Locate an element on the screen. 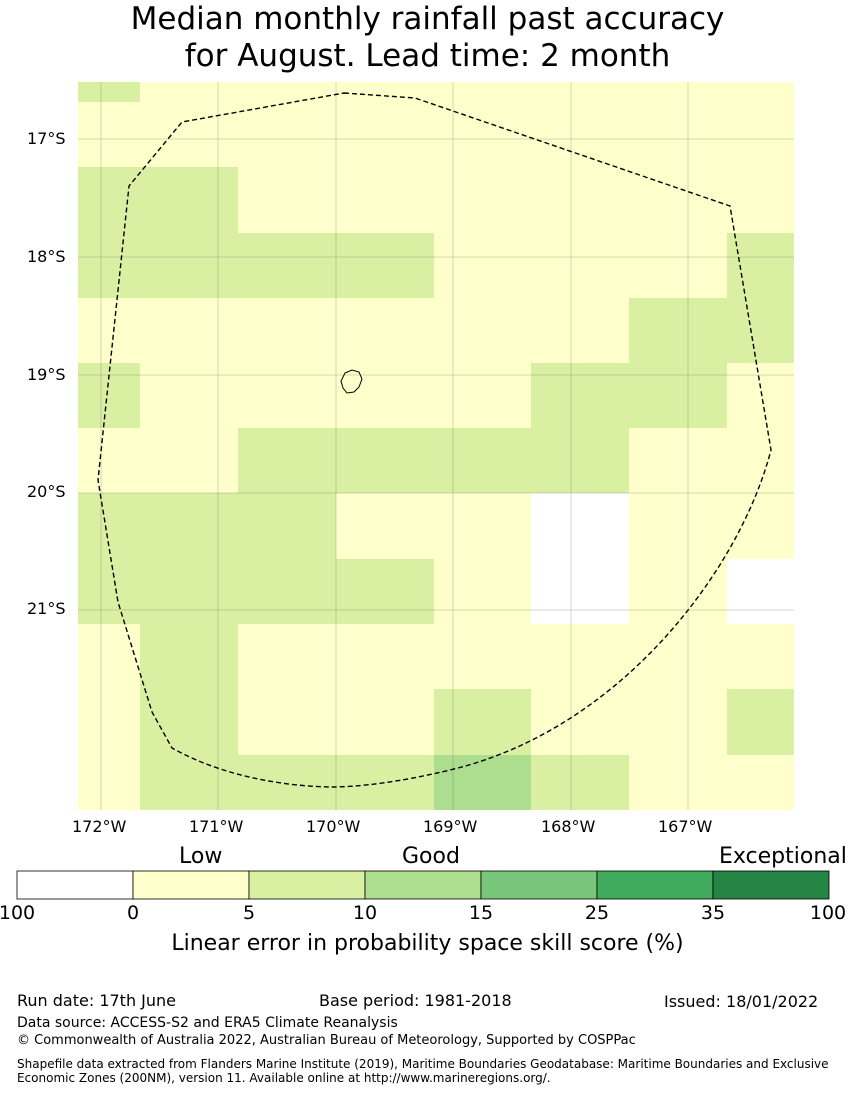  island-outline is located at coordinates (351, 381).